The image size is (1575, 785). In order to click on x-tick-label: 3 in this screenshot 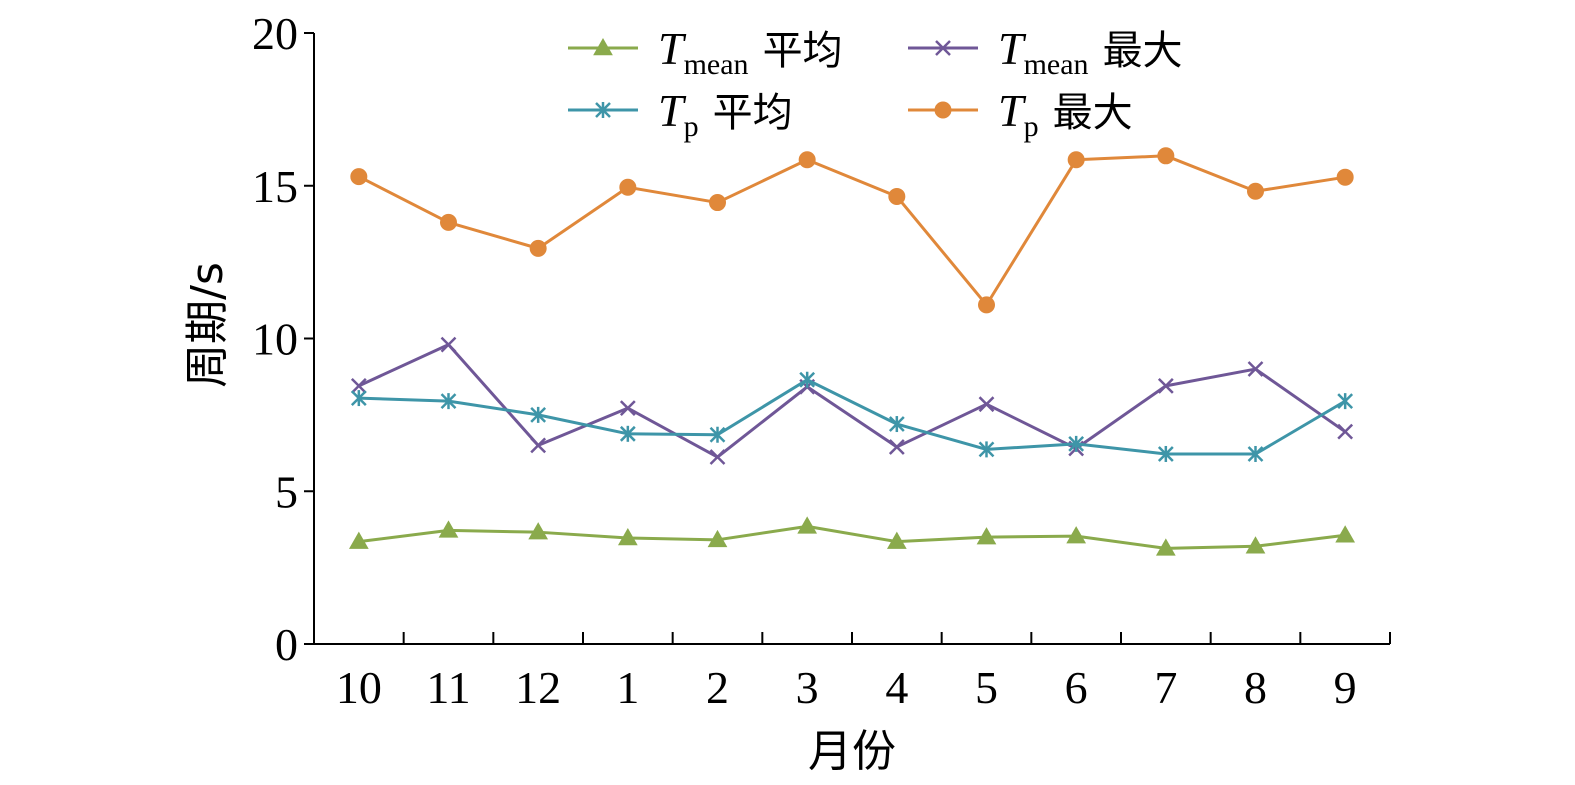, I will do `click(807, 687)`.